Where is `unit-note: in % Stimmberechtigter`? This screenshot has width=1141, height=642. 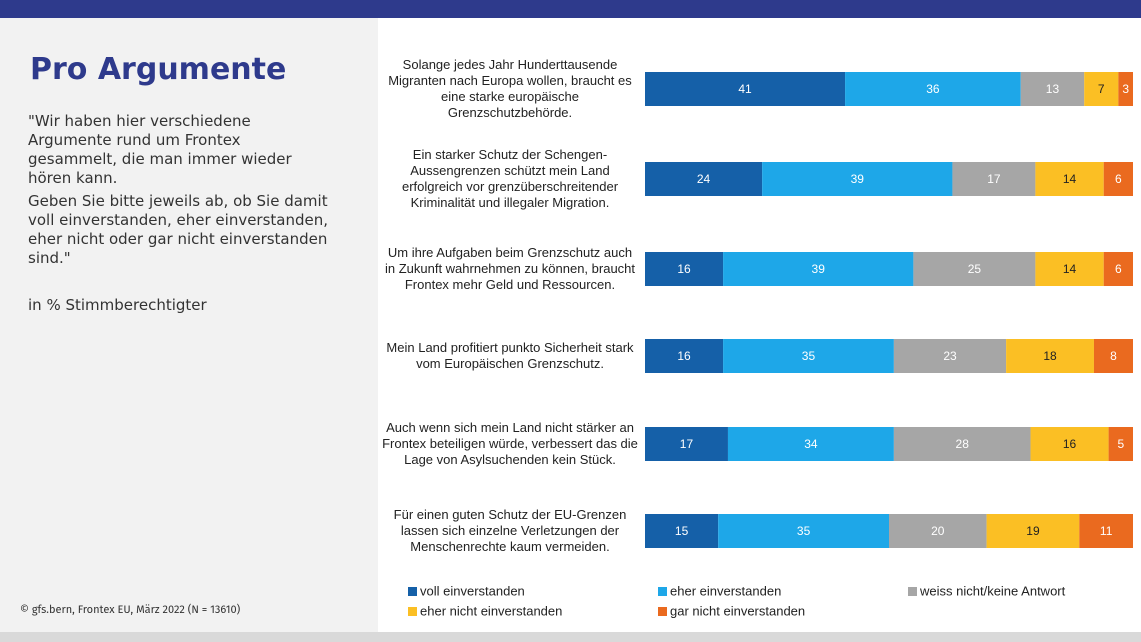 unit-note: in % Stimmberechtigter is located at coordinates (117, 305).